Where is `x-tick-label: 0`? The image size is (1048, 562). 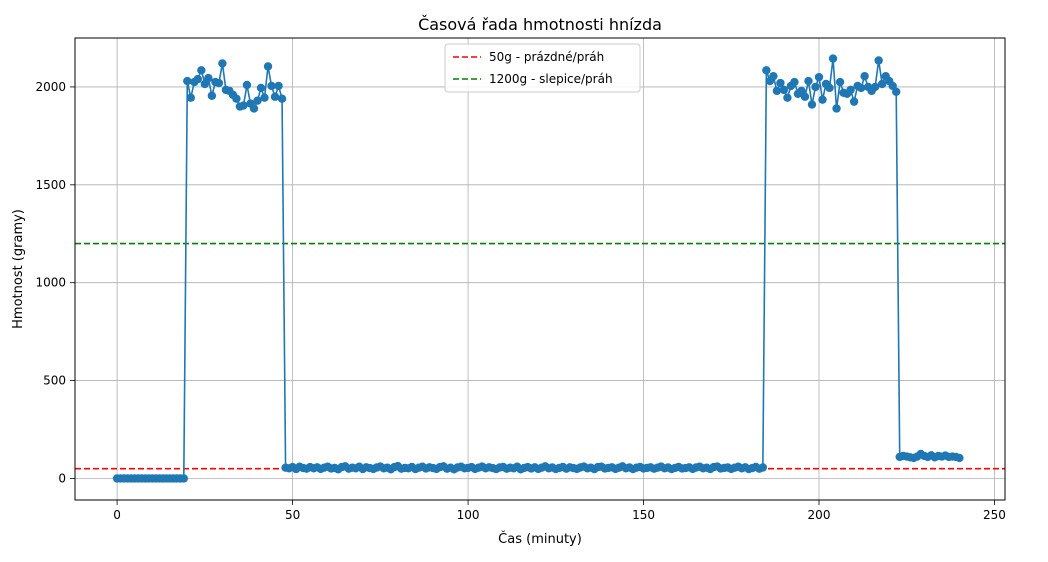
x-tick-label: 0 is located at coordinates (117, 515).